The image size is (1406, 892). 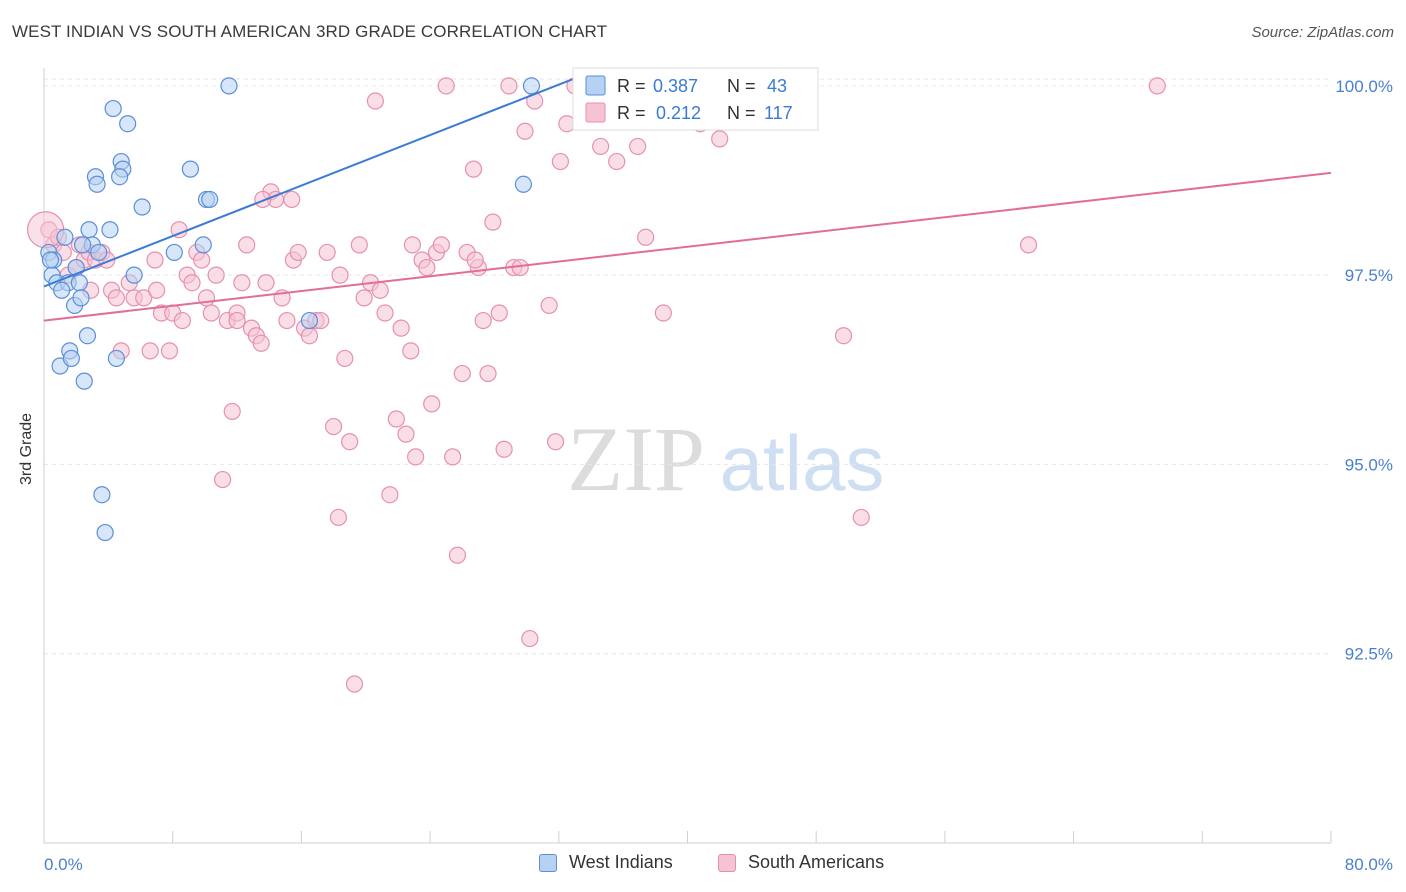 I want to click on legend-label-west-indians: West Indians, so click(x=621, y=862).